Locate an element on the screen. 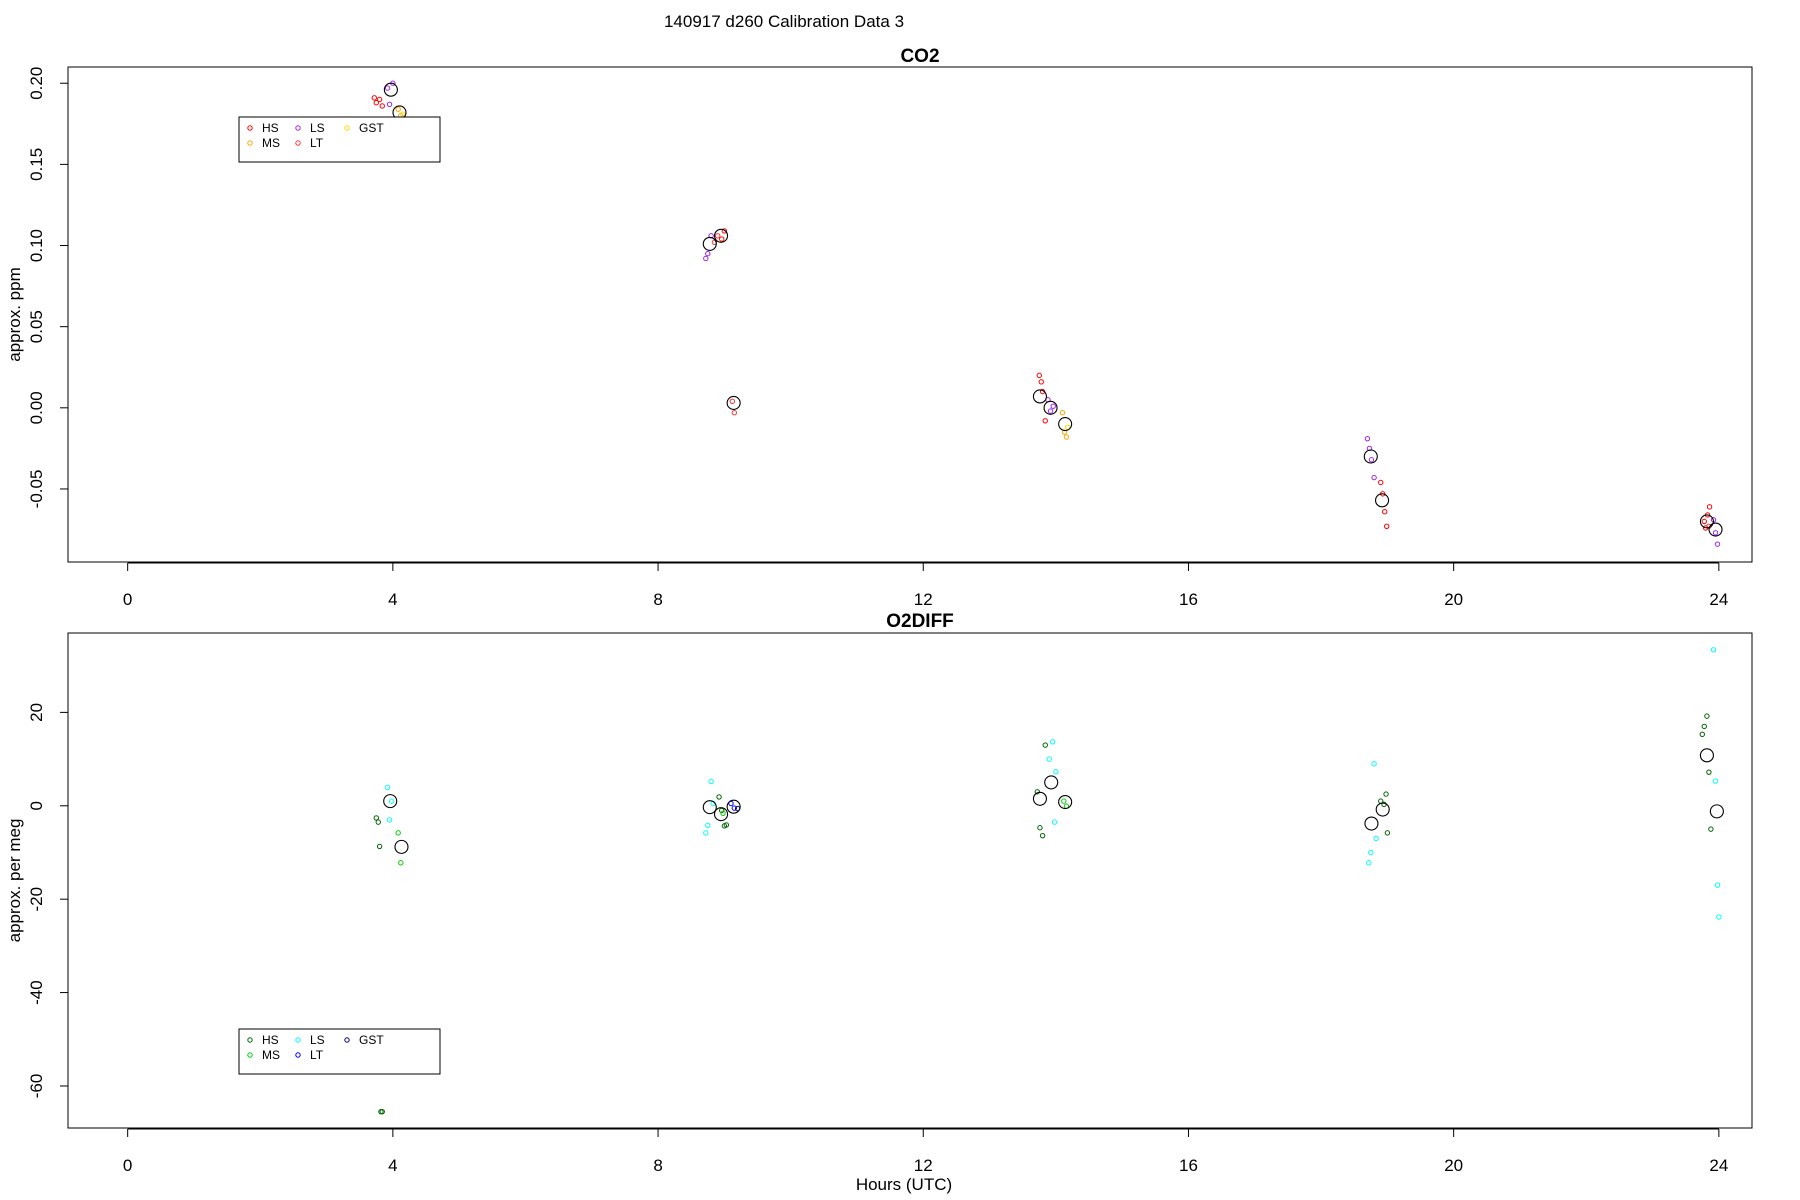  x-tick-label: 8 is located at coordinates (657, 1165).